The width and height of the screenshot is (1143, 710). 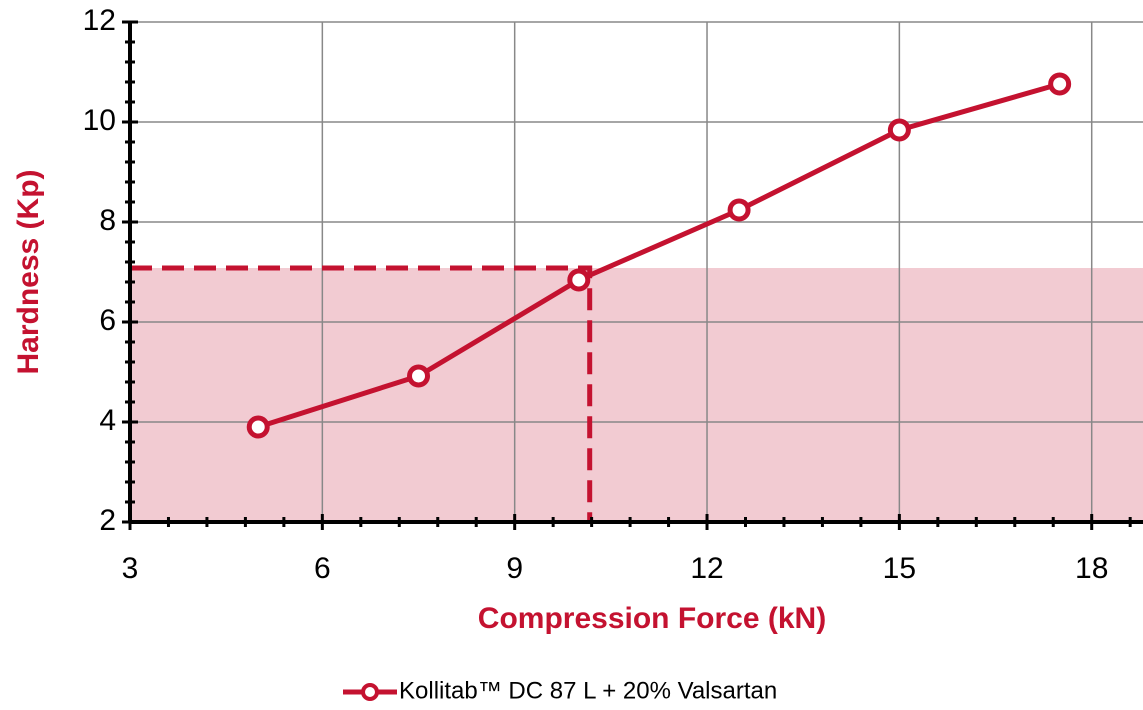 What do you see at coordinates (588, 690) in the screenshot?
I see `legend-label: Kollitab™ DC 87 L + 20% Valsartan` at bounding box center [588, 690].